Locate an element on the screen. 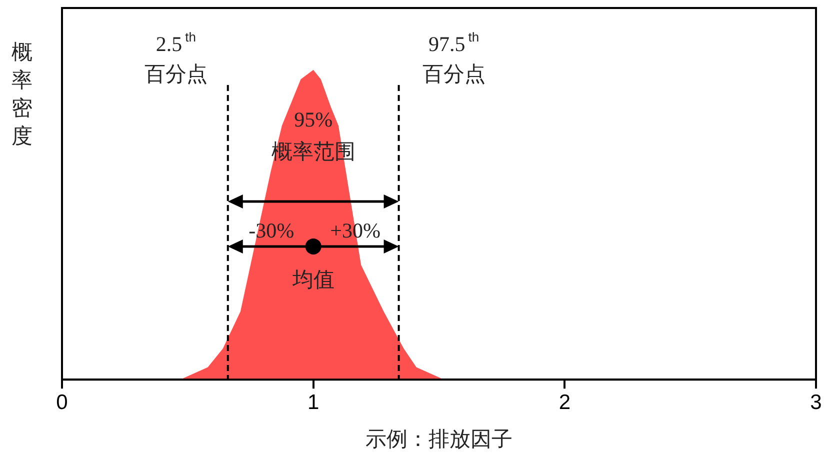 Image resolution: width=824 pixels, height=459 pixels. x-tick-label: 3 is located at coordinates (816, 402).